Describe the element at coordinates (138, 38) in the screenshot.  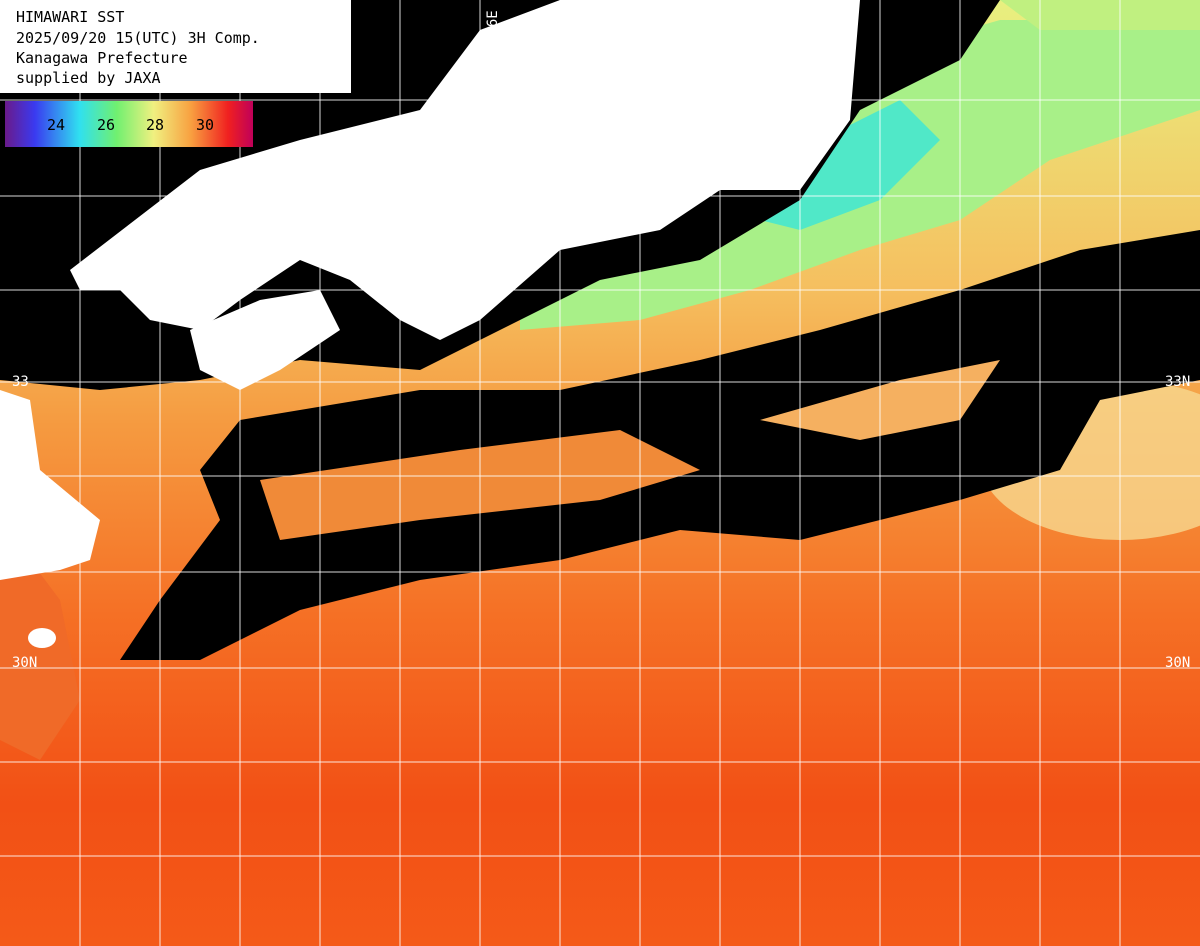
I see `title-line: 2025/09/20 15(UTC) 3H Comp.` at that location.